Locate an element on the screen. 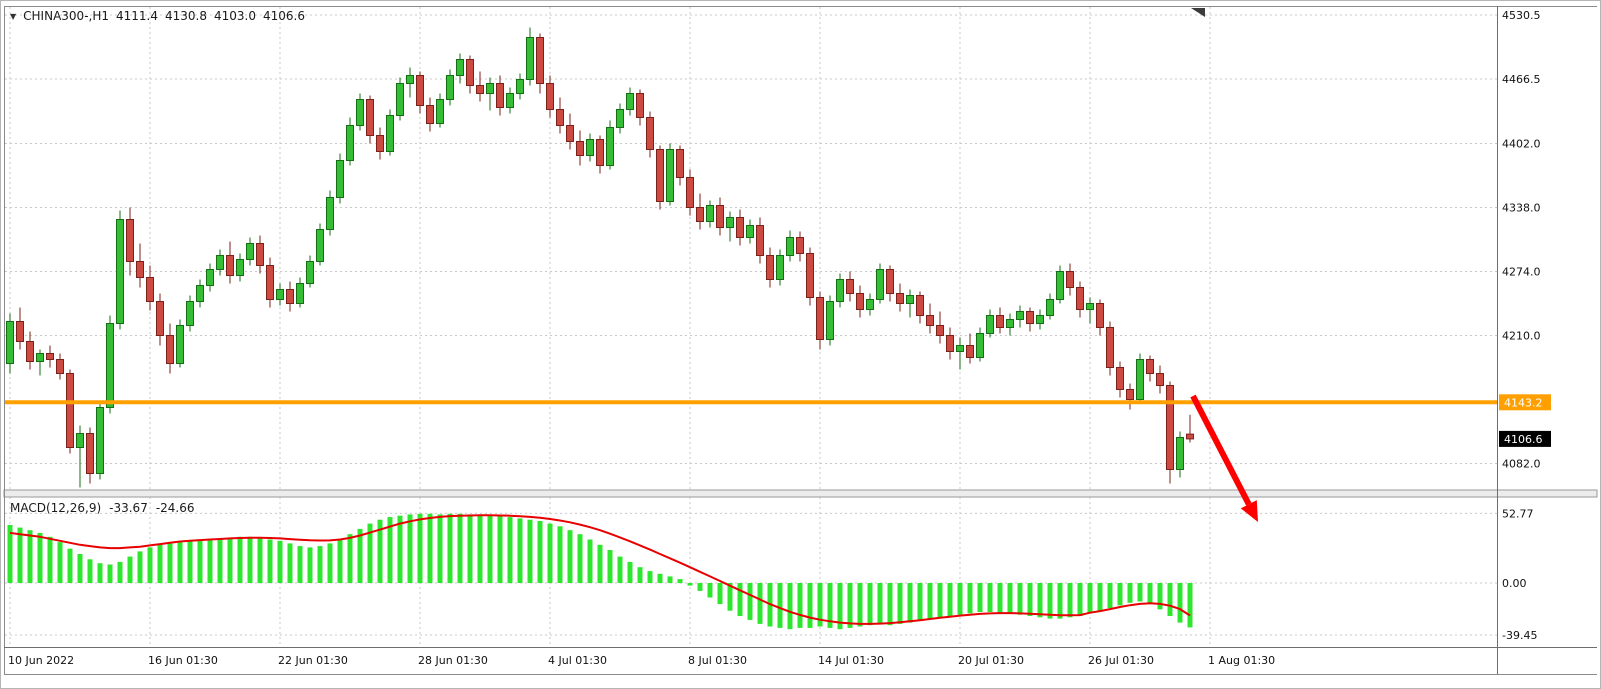 The width and height of the screenshot is (1601, 689). trend-arrow-head is located at coordinates (1249, 511).